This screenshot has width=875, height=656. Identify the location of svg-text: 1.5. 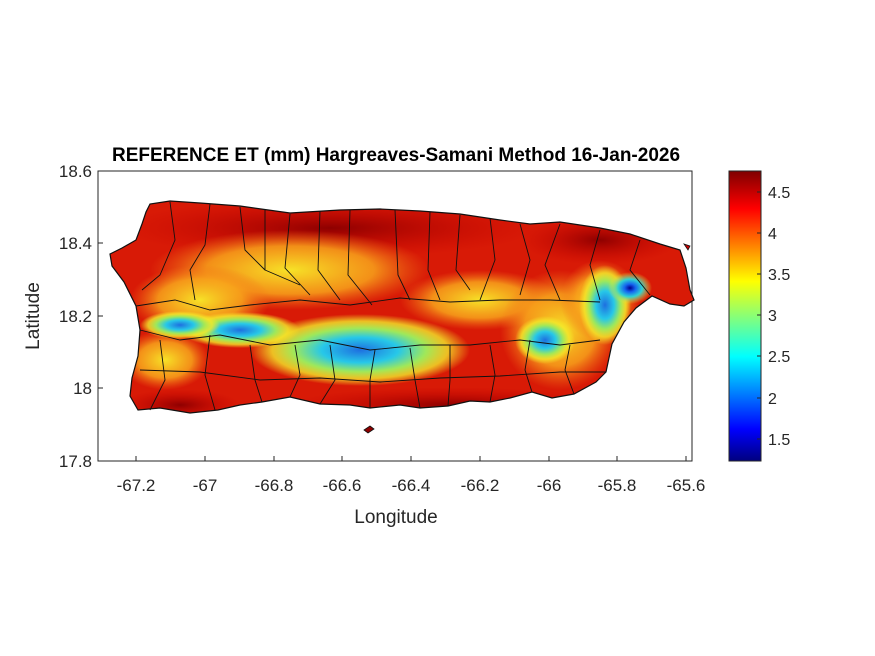
(779, 440).